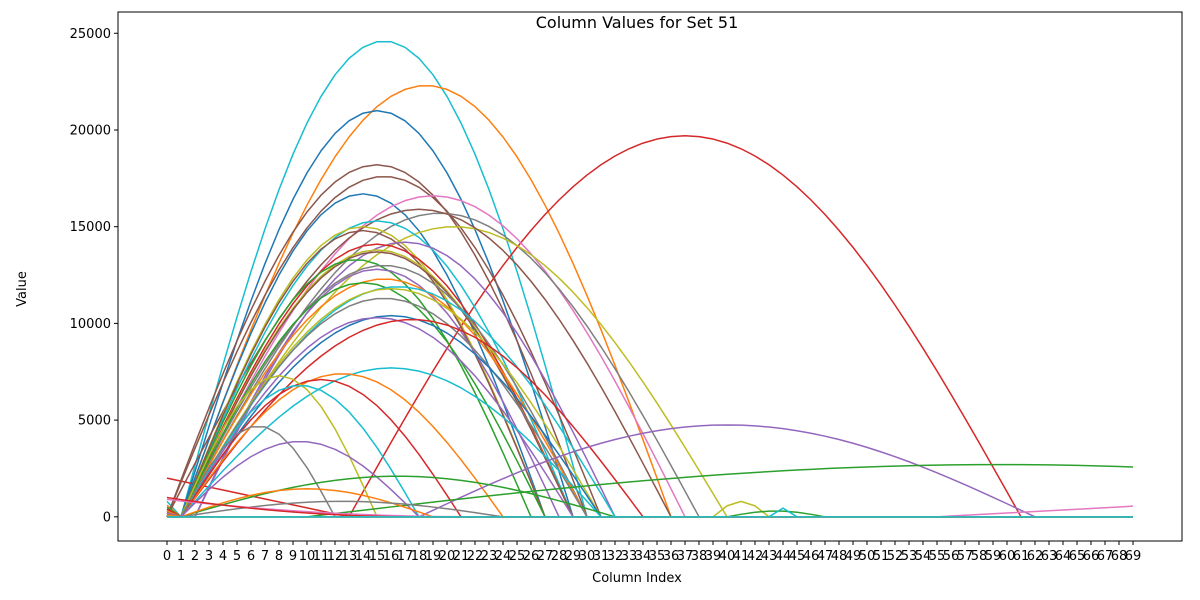 The image size is (1200, 600). What do you see at coordinates (531, 556) in the screenshot?
I see `x-tick-label: 26` at bounding box center [531, 556].